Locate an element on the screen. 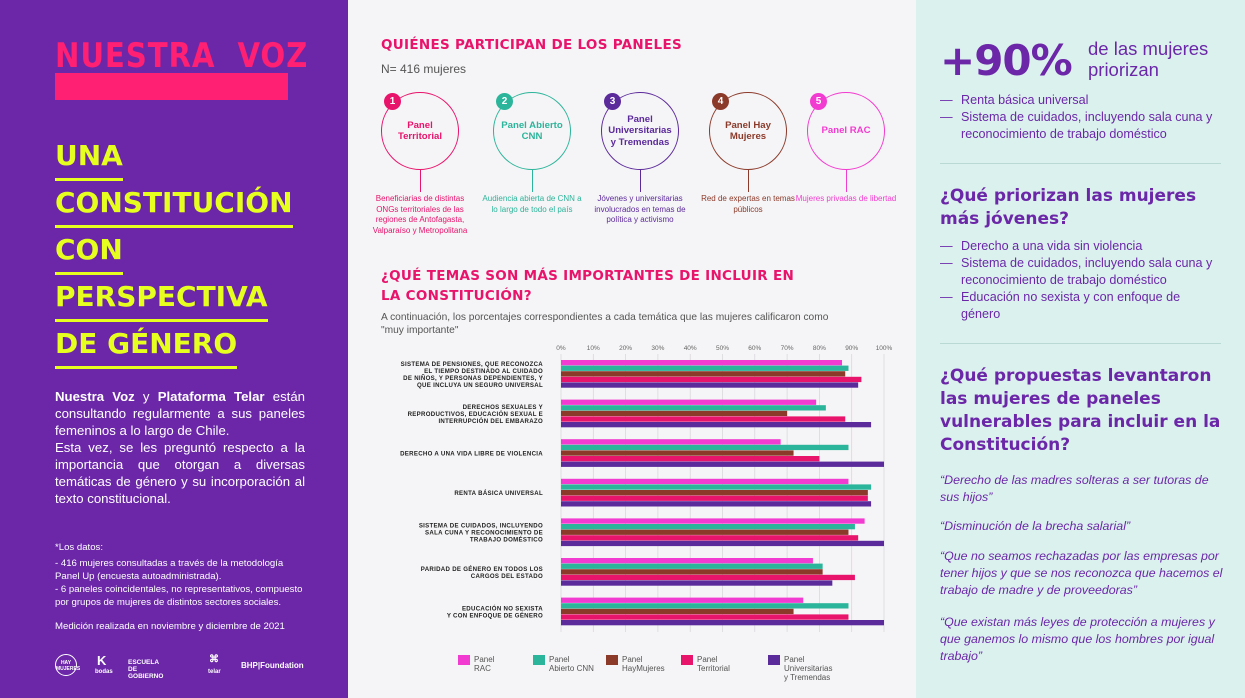 The height and width of the screenshot is (698, 1245). telar-icon: ⌘ is located at coordinates (214, 659).